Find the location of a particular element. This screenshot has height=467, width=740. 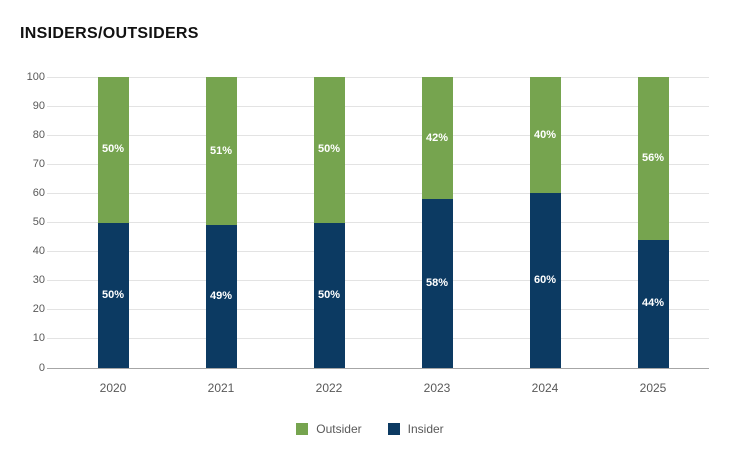

x-tick-label: 2020 is located at coordinates (113, 388).